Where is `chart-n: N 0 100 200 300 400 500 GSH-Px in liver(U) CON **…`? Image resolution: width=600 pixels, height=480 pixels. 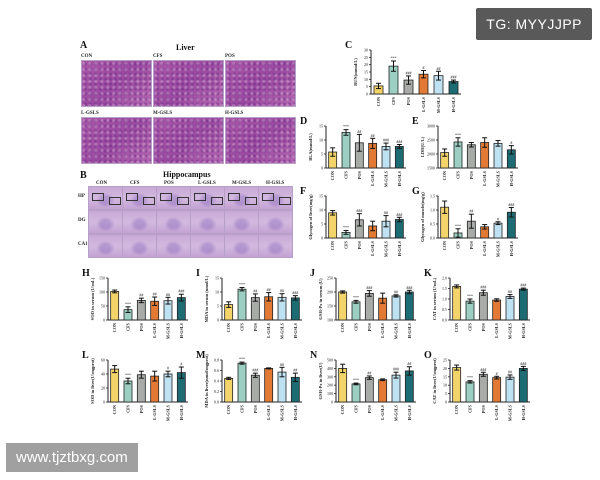
chart-n: N 0 100 200 300 400 500 GSH-Px in liver(U) CON **… is located at coordinates (365, 386).